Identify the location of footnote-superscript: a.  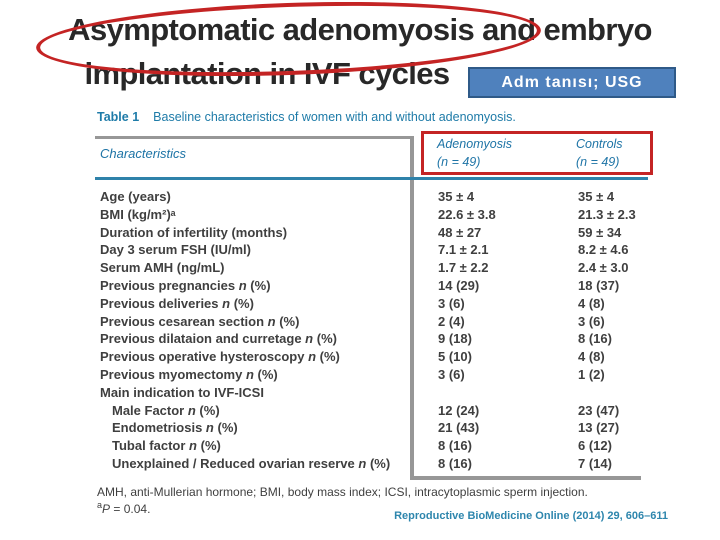
(100, 505).